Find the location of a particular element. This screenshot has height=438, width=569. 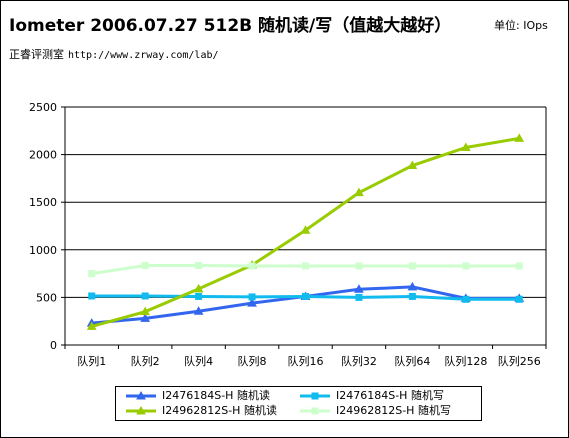

x-tick-label: 队列32 is located at coordinates (359, 361).